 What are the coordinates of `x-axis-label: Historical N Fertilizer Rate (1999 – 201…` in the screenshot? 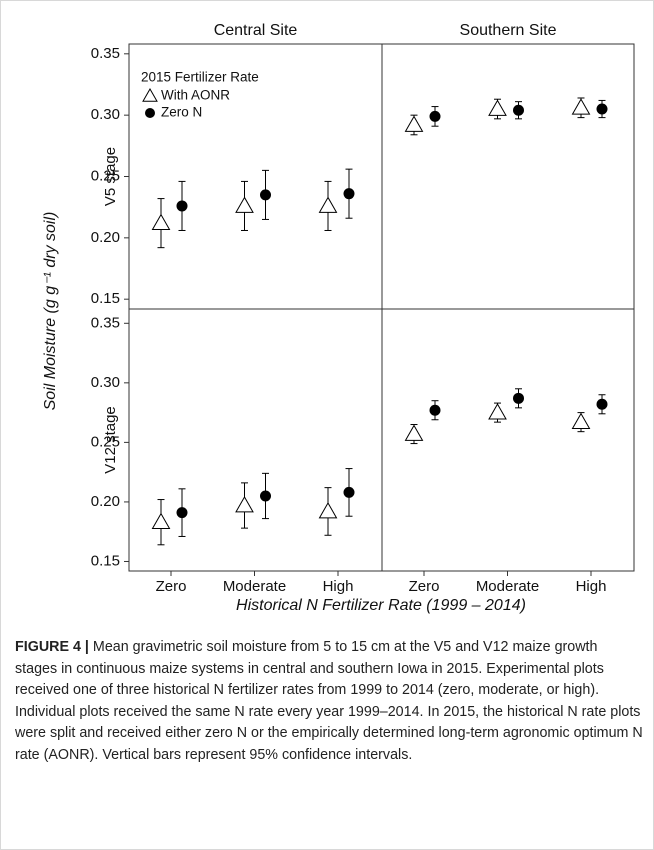 It's located at (381, 605).